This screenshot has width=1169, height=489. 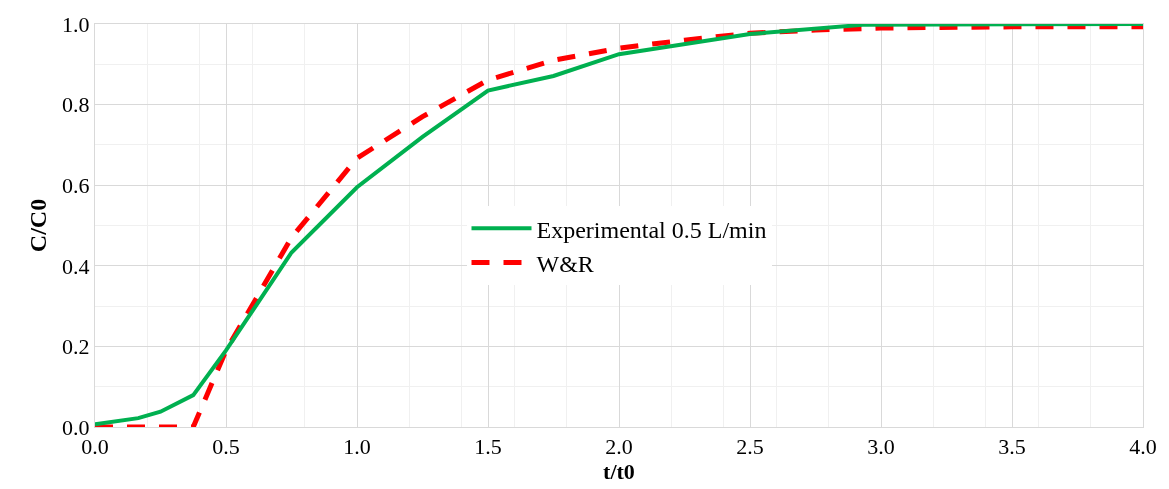 I want to click on y-tick-label: 1.0, so click(x=76, y=24).